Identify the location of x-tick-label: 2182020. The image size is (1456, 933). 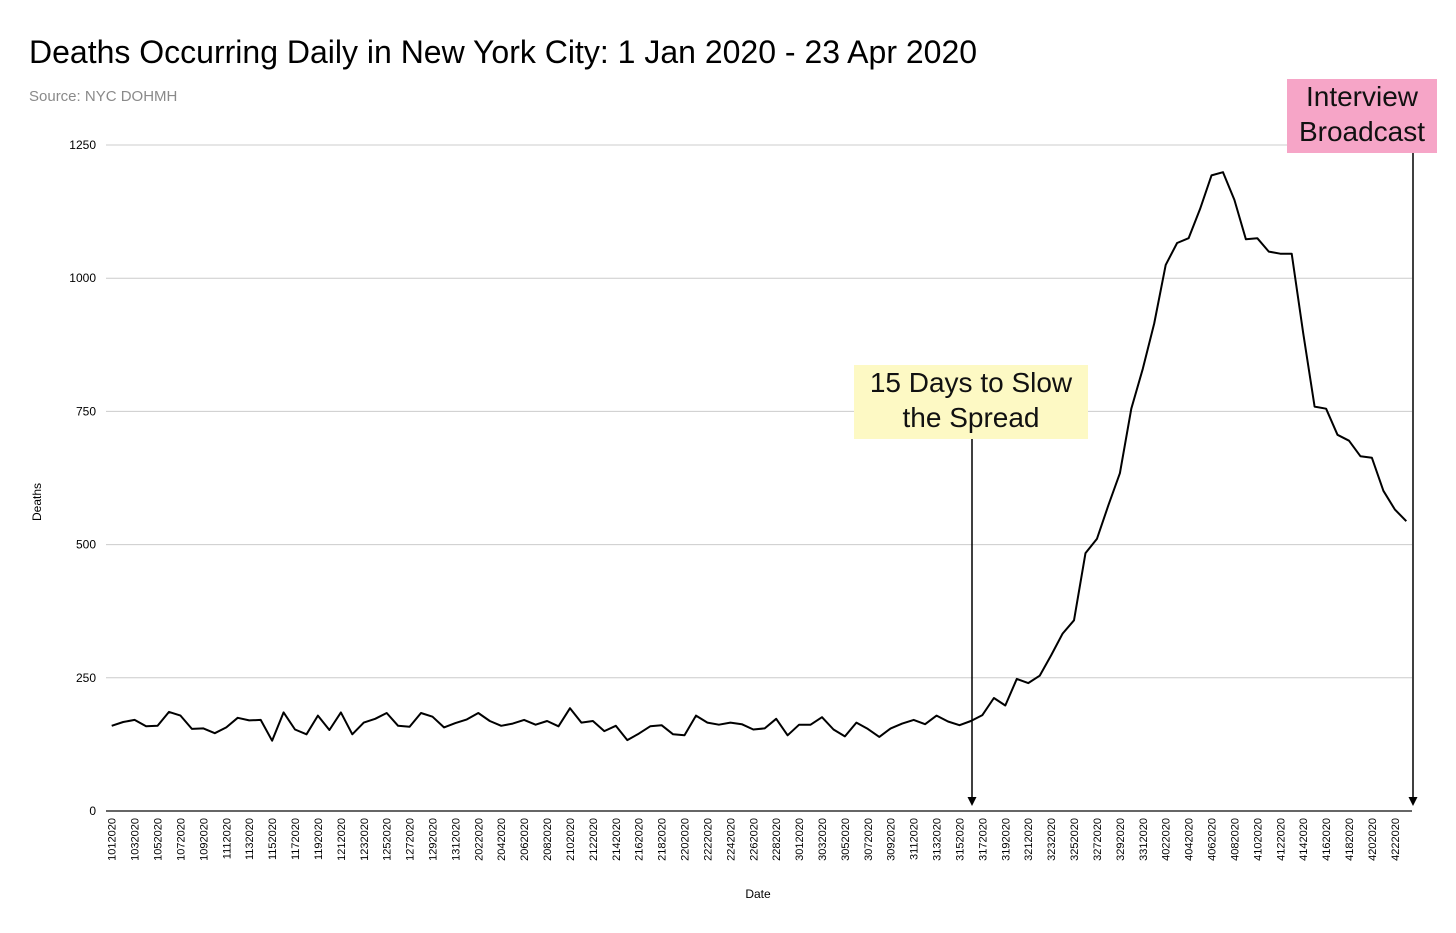
(663, 839).